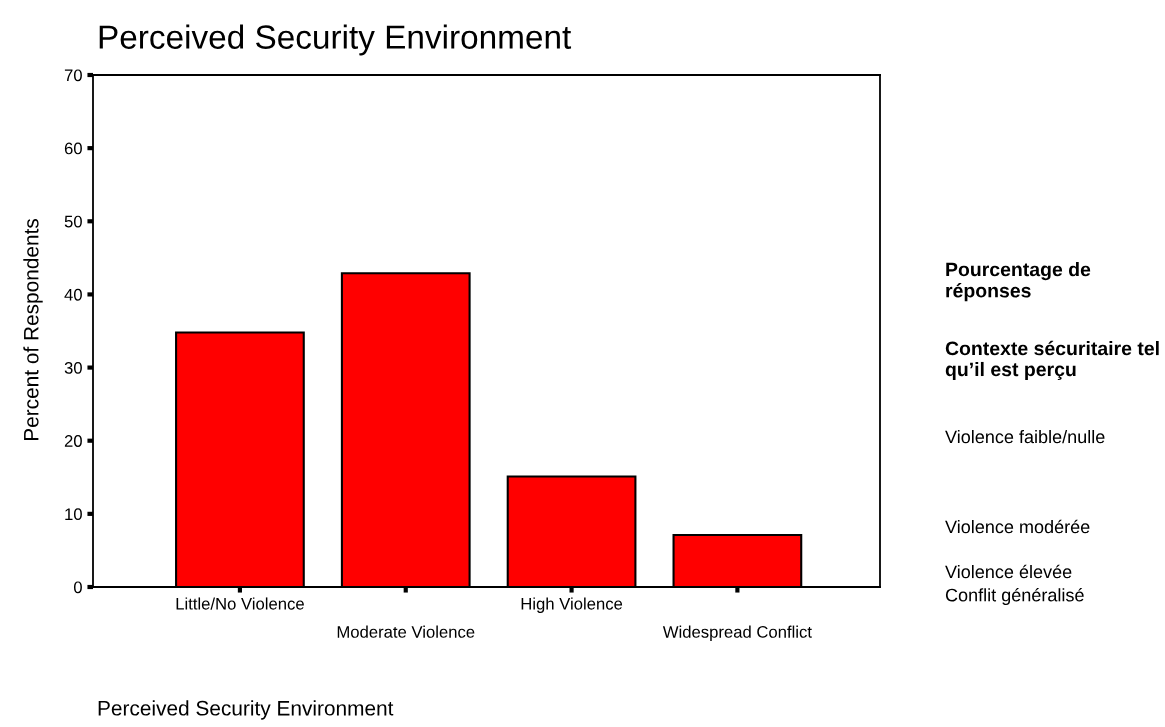 Image resolution: width=1165 pixels, height=727 pixels. What do you see at coordinates (73, 221) in the screenshot?
I see `y-tick-label: 50` at bounding box center [73, 221].